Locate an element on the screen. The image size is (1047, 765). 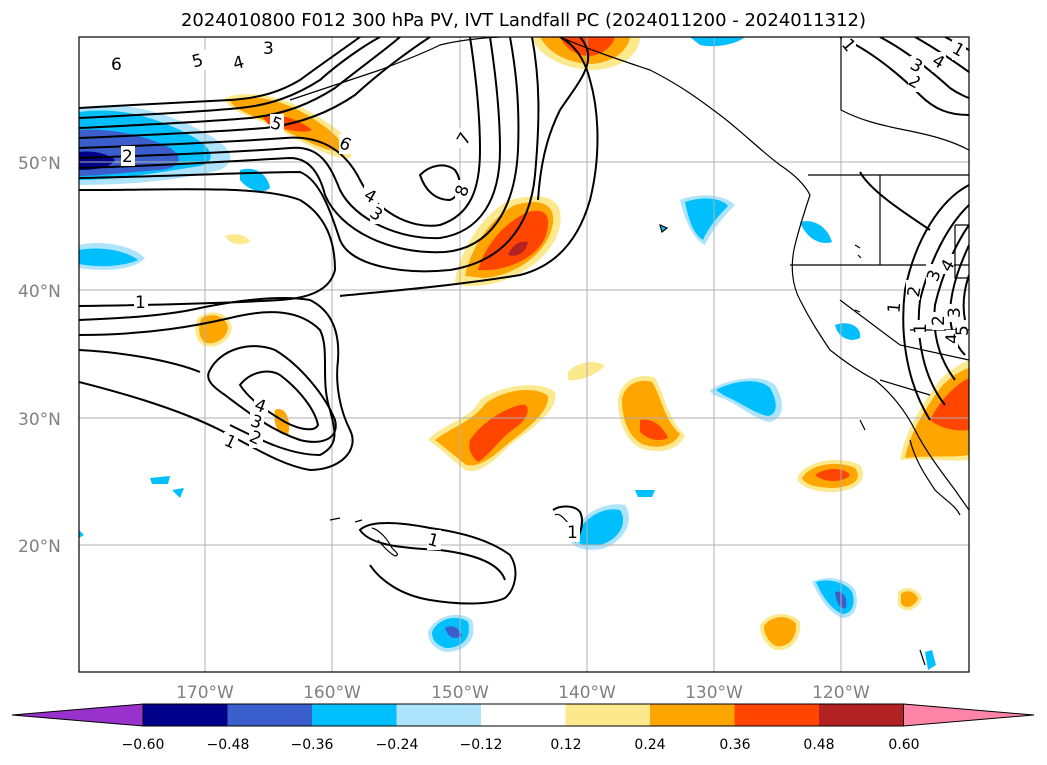
colorbar-tick-label: −0.36 is located at coordinates (312, 745).